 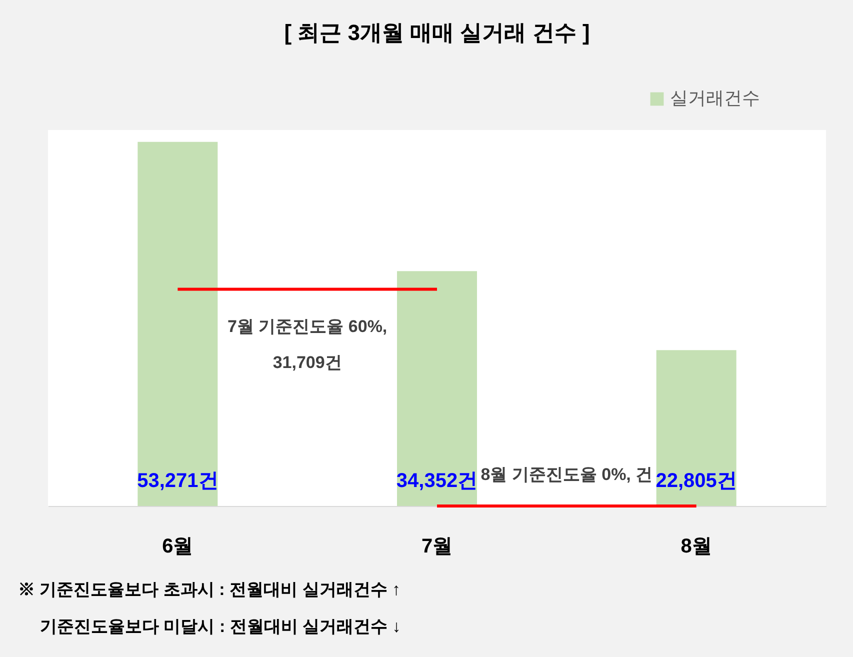 What do you see at coordinates (566, 474) in the screenshot?
I see `ref-line-label: 8월 기준진도율 0%, 건` at bounding box center [566, 474].